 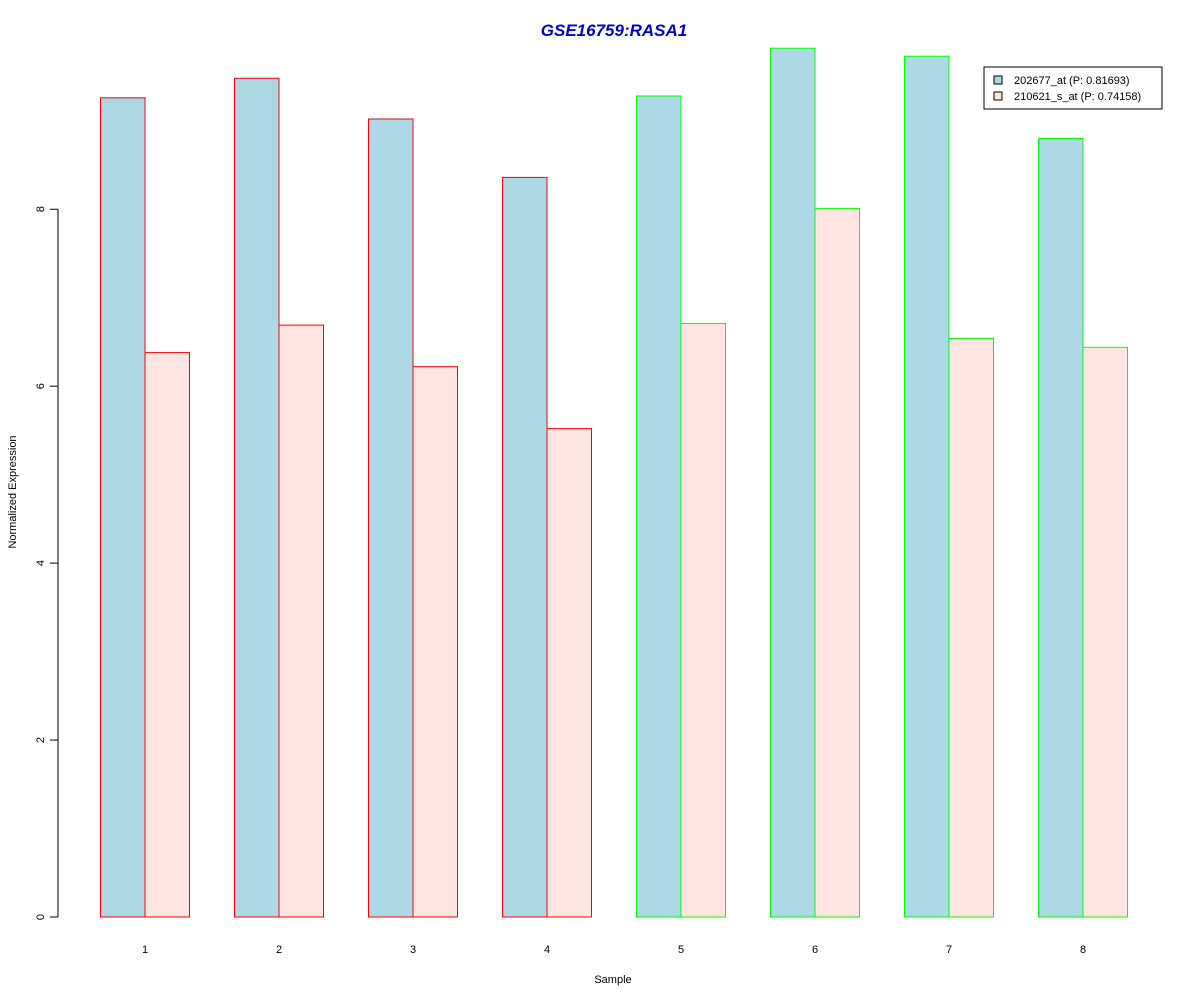 I want to click on x-tick-label: 7, so click(x=949, y=950).